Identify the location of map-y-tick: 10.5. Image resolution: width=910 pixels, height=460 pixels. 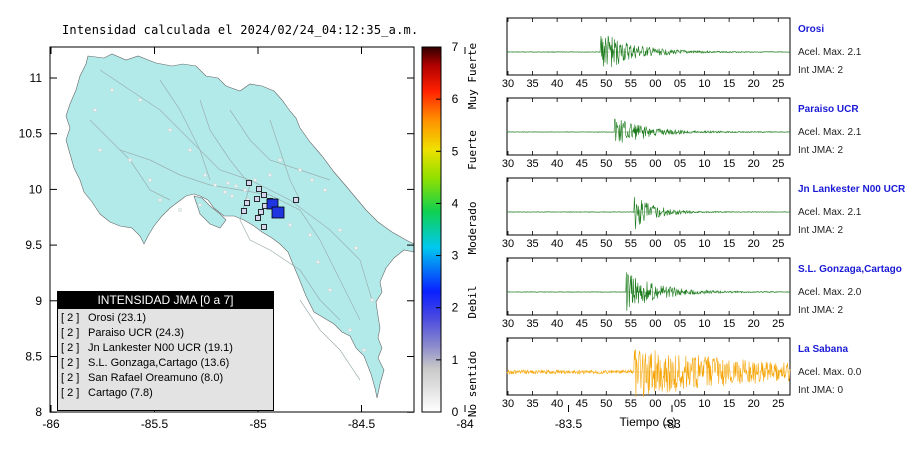
(31, 134).